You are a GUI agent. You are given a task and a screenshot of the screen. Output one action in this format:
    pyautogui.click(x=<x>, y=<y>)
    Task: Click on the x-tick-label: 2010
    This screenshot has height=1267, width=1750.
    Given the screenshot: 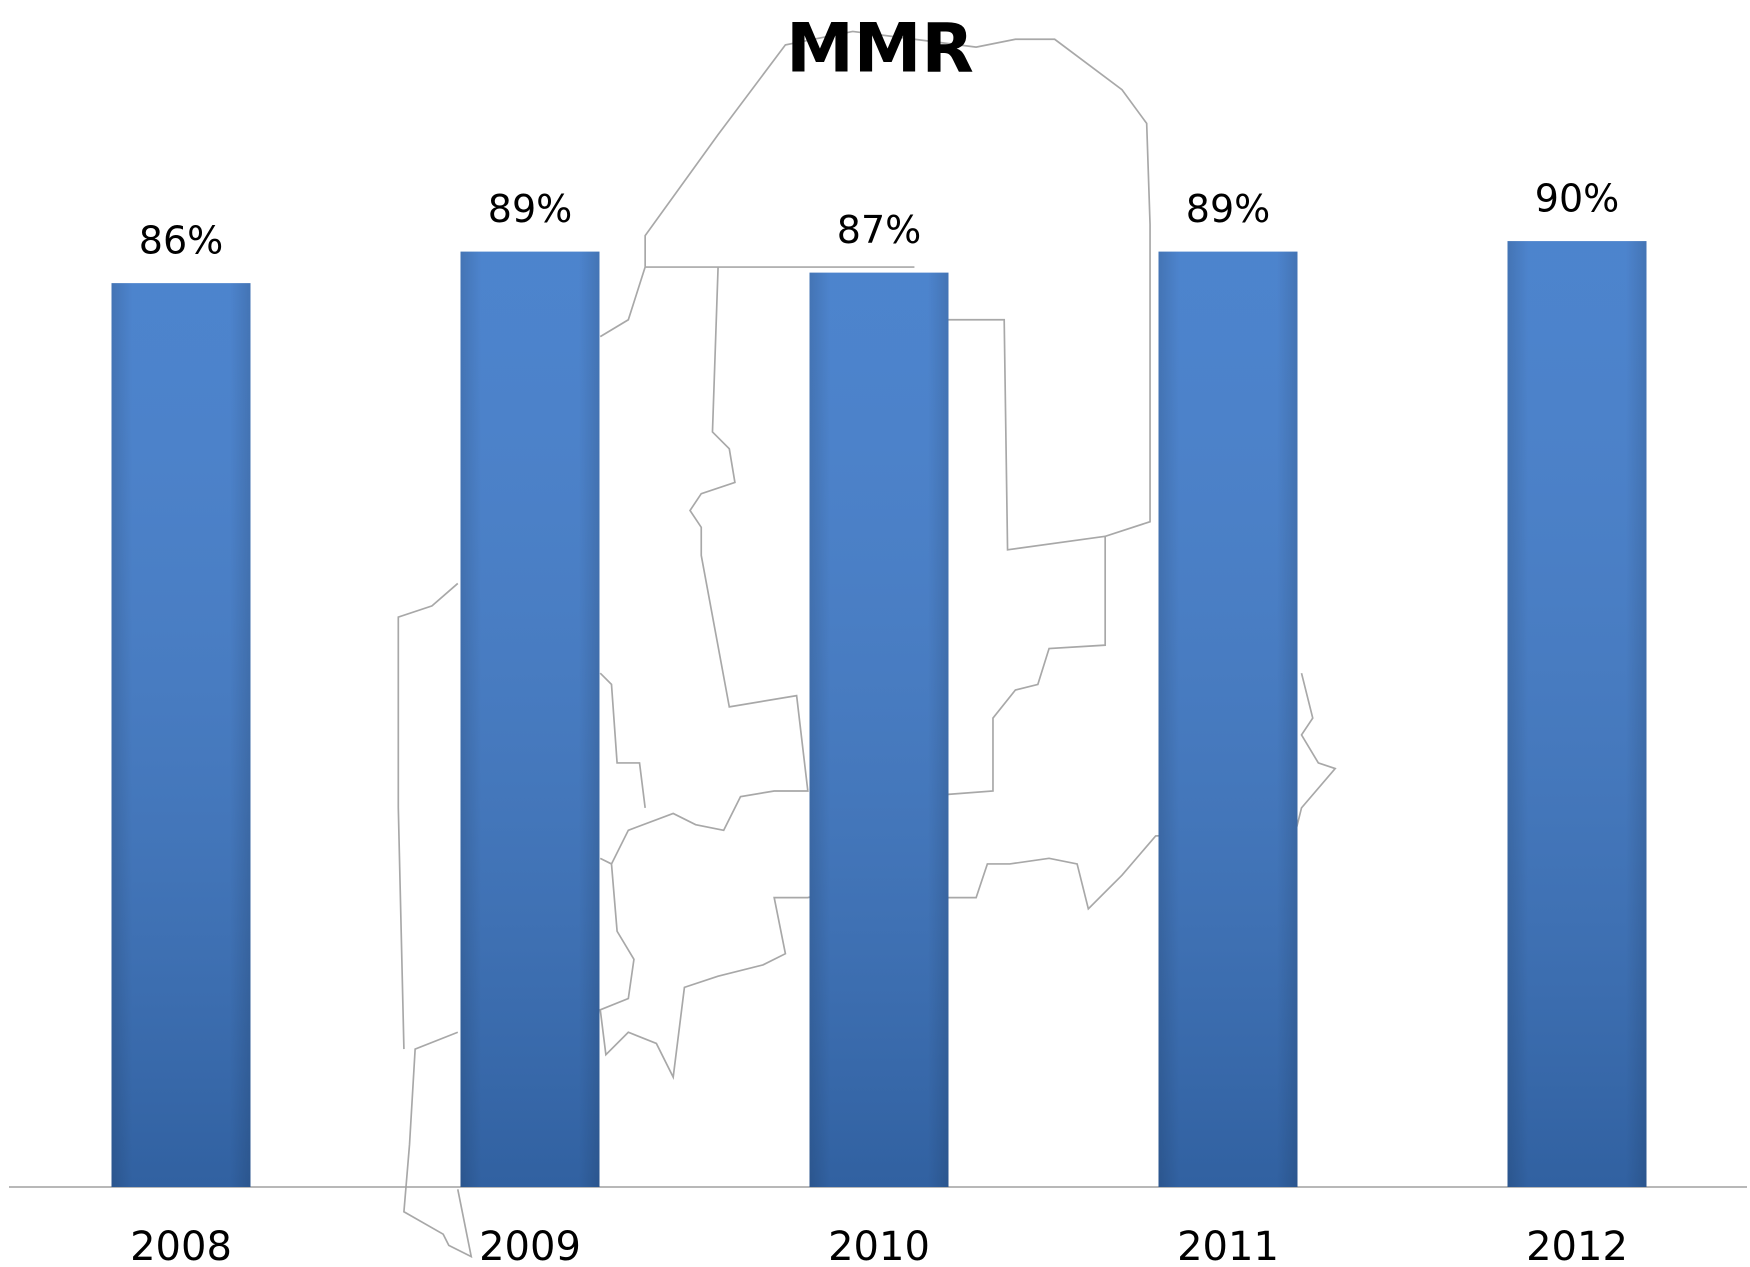 What is the action you would take?
    pyautogui.click(x=879, y=1245)
    